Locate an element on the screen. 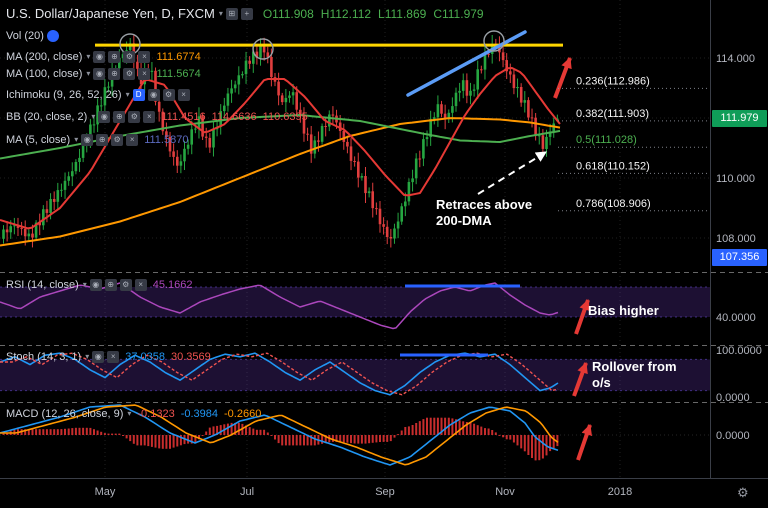 This screenshot has height=508, width=768. legend-row-vol: Vol (20) is located at coordinates (32, 35).